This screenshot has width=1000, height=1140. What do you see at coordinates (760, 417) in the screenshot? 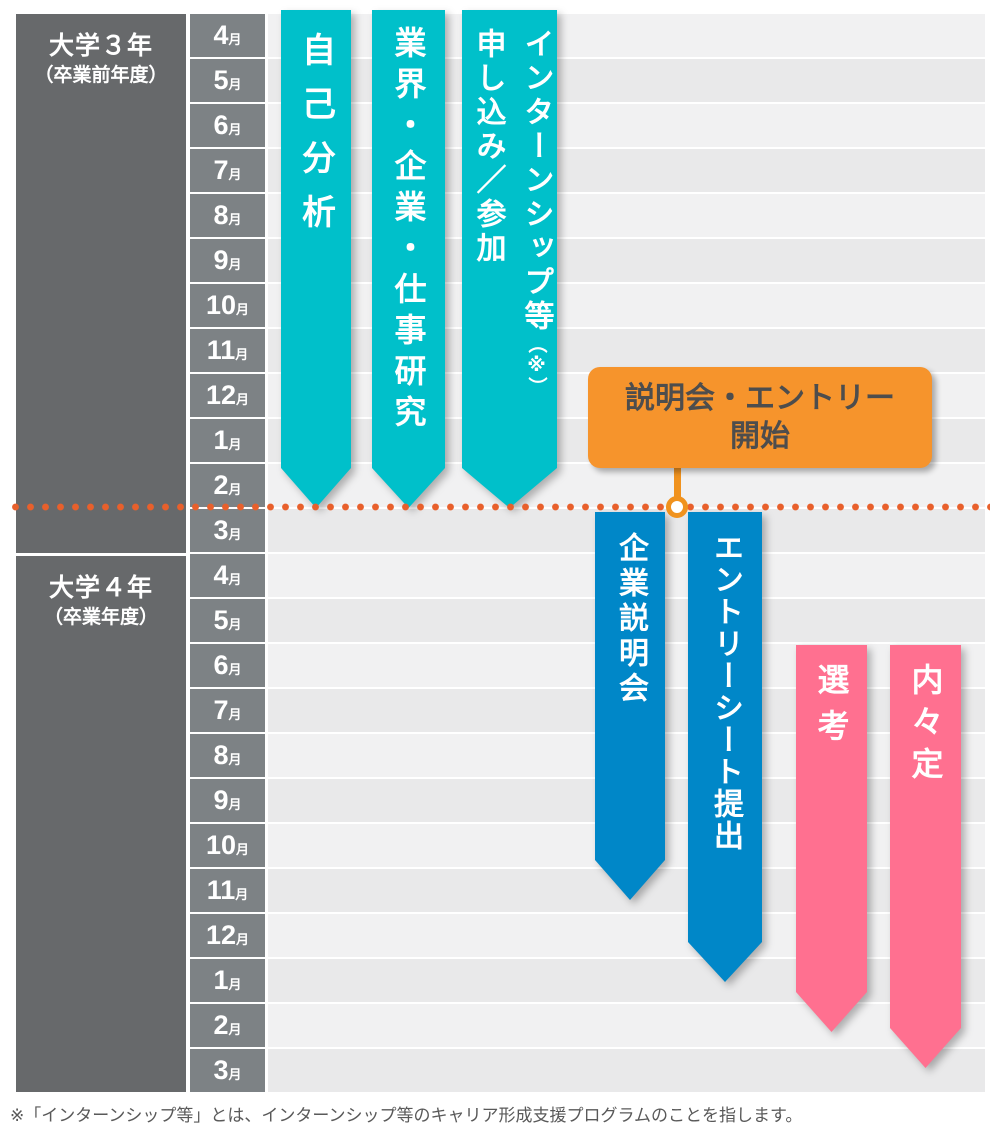
I see `callout-entry-start: 説明会・エントリー 開始` at bounding box center [760, 417].